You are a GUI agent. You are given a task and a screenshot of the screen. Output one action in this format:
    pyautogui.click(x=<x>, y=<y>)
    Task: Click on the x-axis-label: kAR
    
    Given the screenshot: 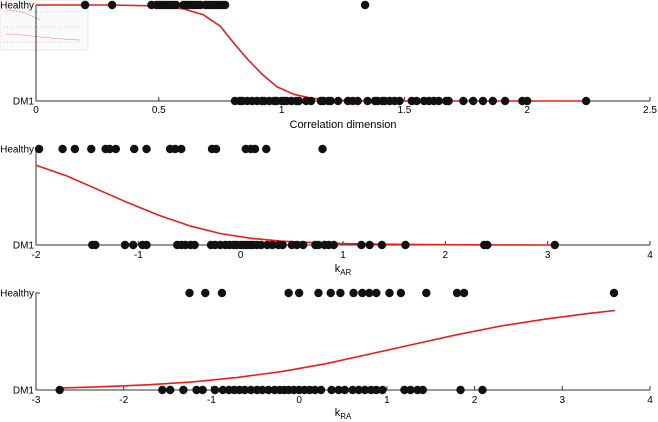 What is the action you would take?
    pyautogui.click(x=343, y=270)
    